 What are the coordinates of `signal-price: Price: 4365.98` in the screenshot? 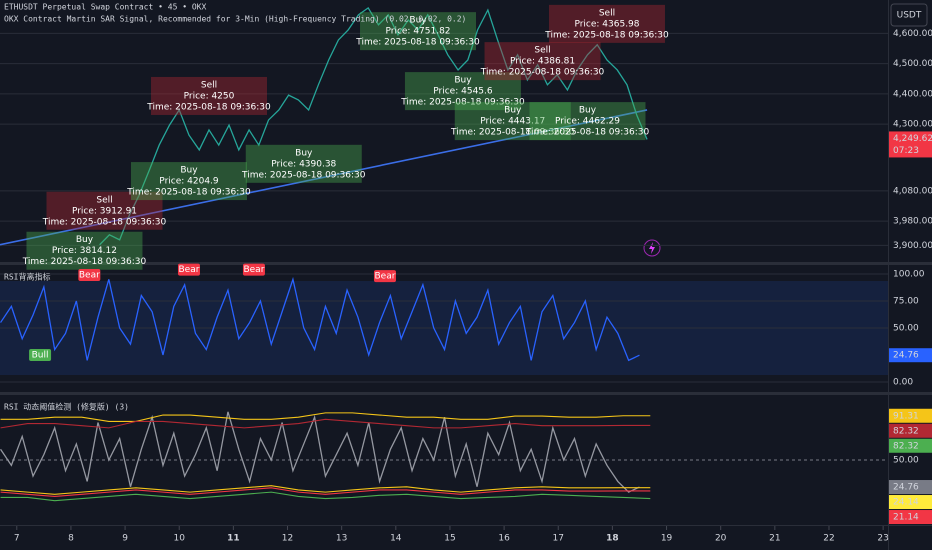 It's located at (606, 24).